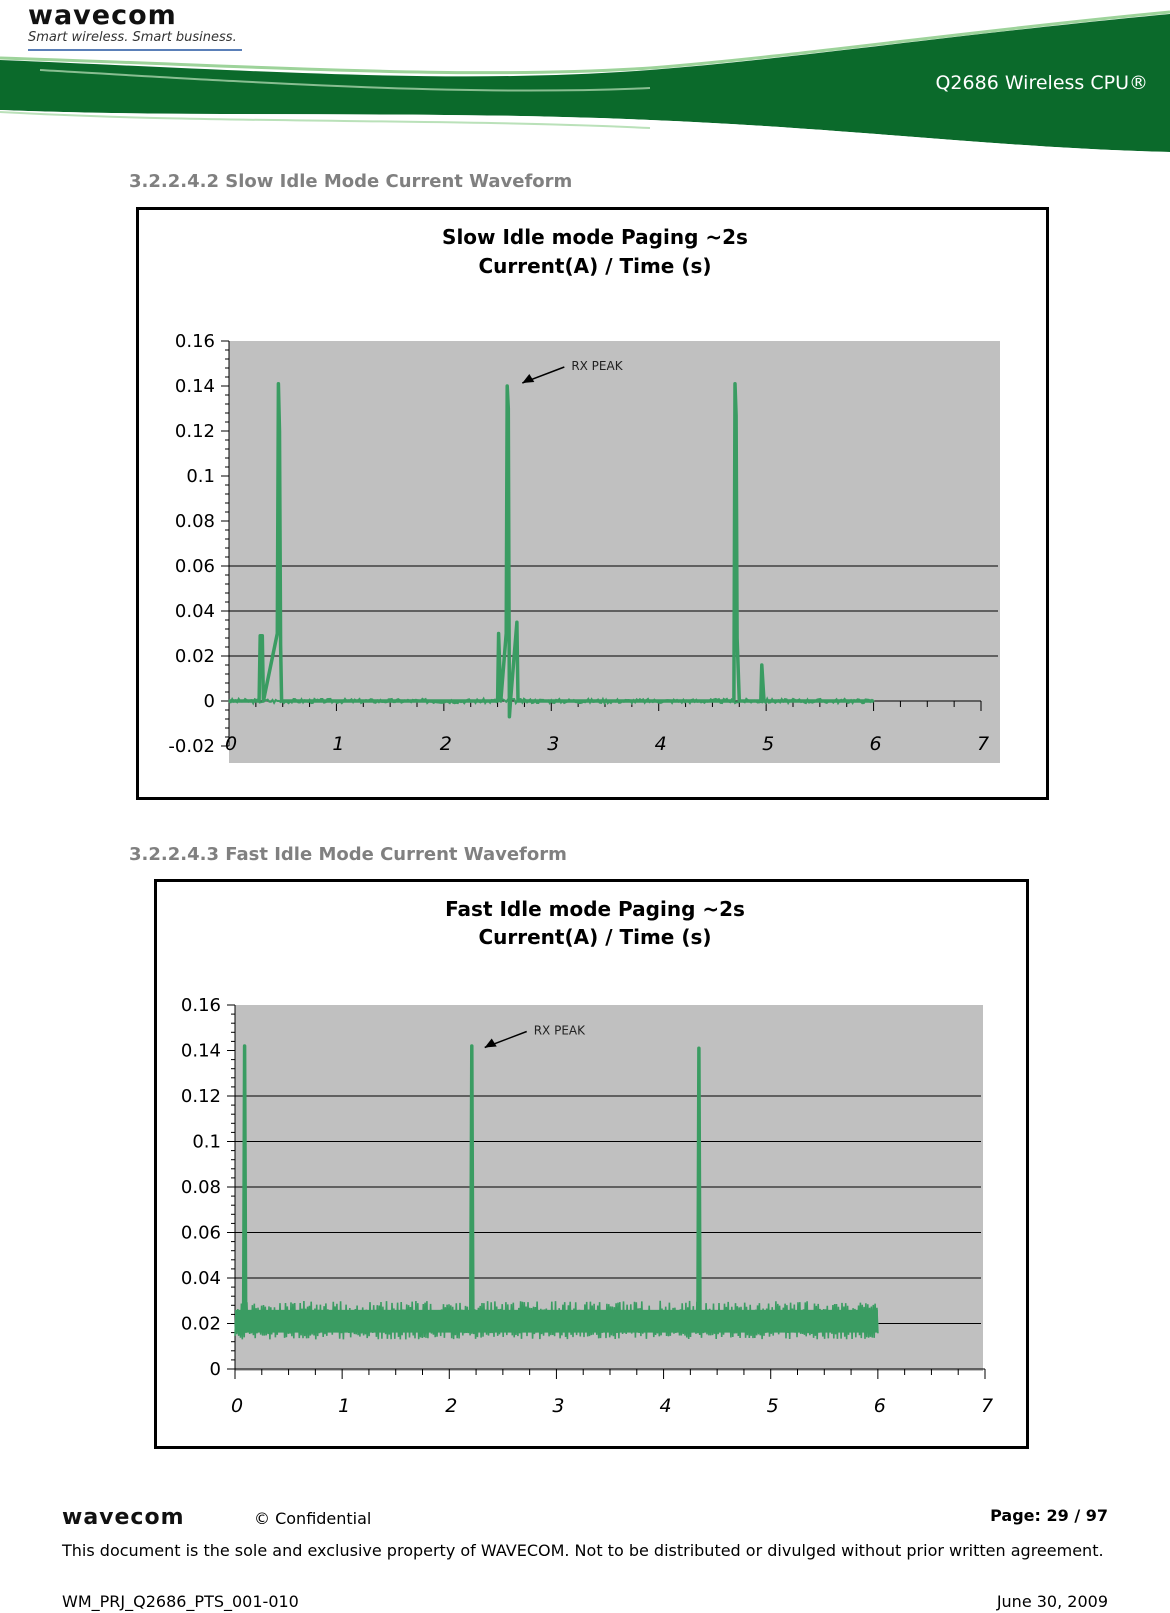 This screenshot has height=1613, width=1170. Describe the element at coordinates (1049, 1515) in the screenshot. I see `footer-page-number: Page: 29 / 97` at that location.